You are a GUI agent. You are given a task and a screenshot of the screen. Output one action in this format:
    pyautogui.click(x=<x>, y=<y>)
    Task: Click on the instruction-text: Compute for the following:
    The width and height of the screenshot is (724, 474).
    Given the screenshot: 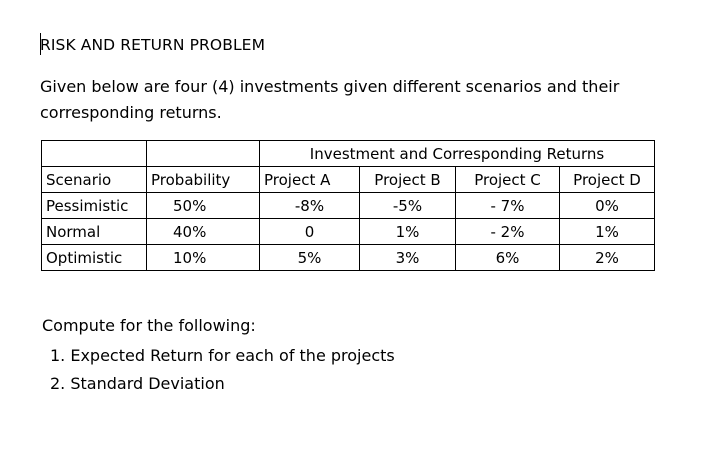 What is the action you would take?
    pyautogui.click(x=149, y=325)
    